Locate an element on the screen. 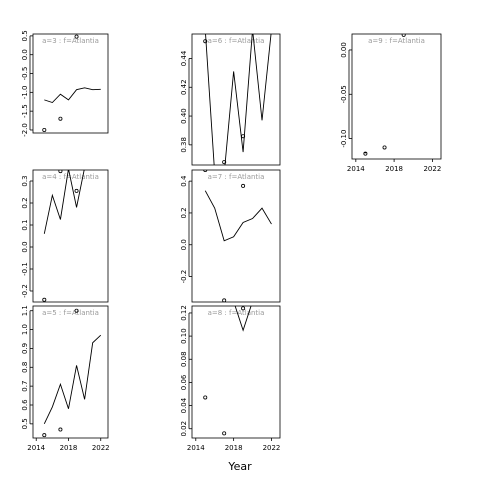 The image size is (480, 480). y-tick-label: 0.42 is located at coordinates (184, 87).